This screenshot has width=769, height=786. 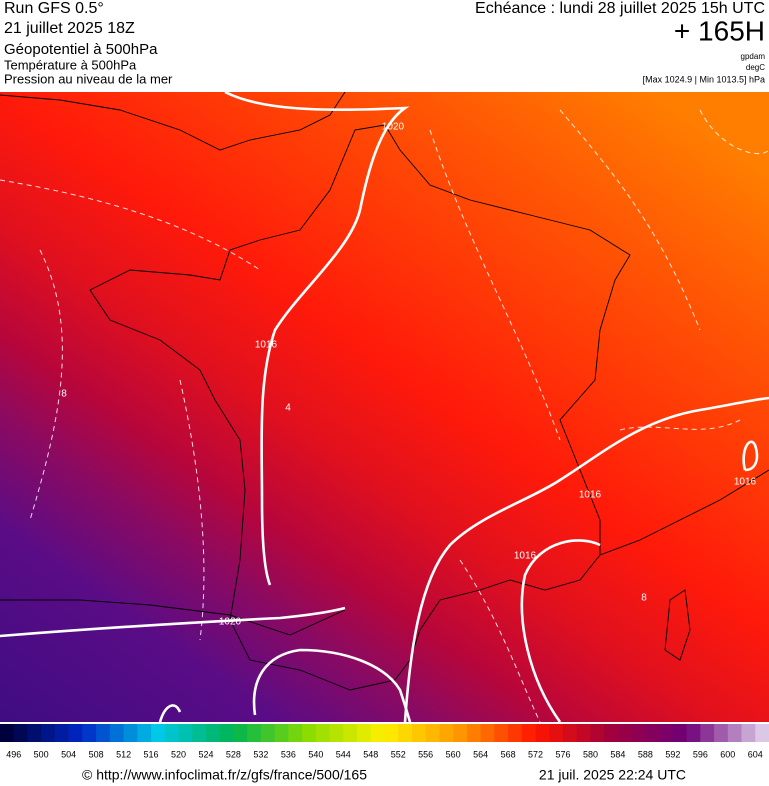 I want to click on colorbar-label: 524, so click(x=205, y=754).